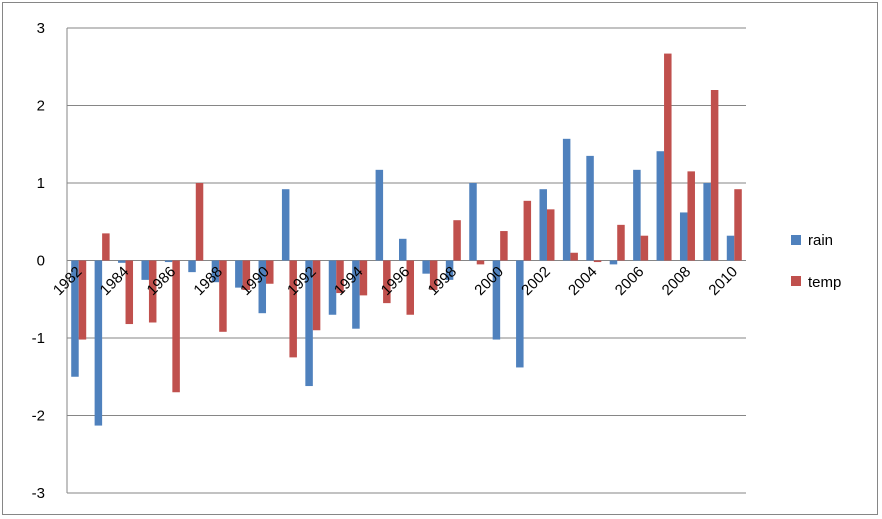 Image resolution: width=882 pixels, height=519 pixels. Describe the element at coordinates (75, 318) in the screenshot. I see `bar-rain-1982` at that location.